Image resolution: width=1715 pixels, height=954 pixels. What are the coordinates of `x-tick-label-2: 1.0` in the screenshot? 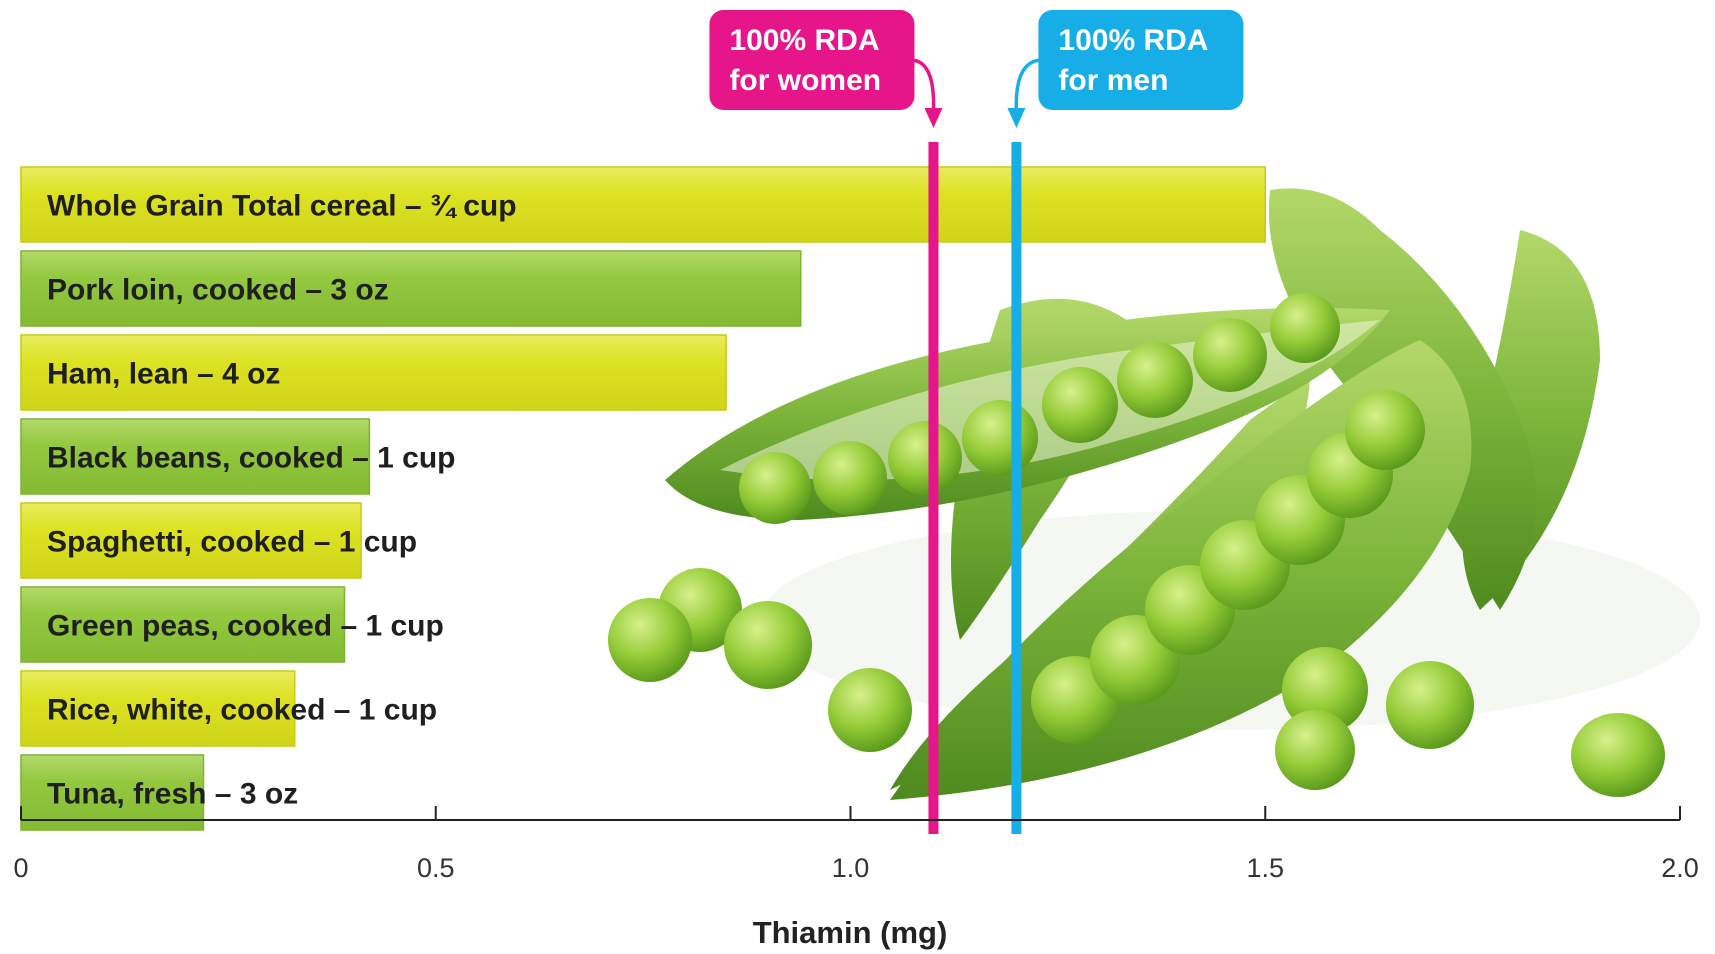 It's located at (851, 868).